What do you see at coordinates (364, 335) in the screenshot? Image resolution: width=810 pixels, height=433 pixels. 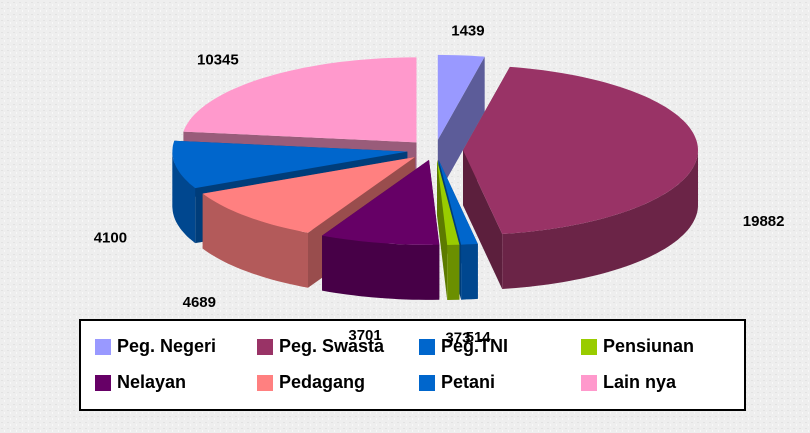 I see `data-label: 3701` at bounding box center [364, 335].